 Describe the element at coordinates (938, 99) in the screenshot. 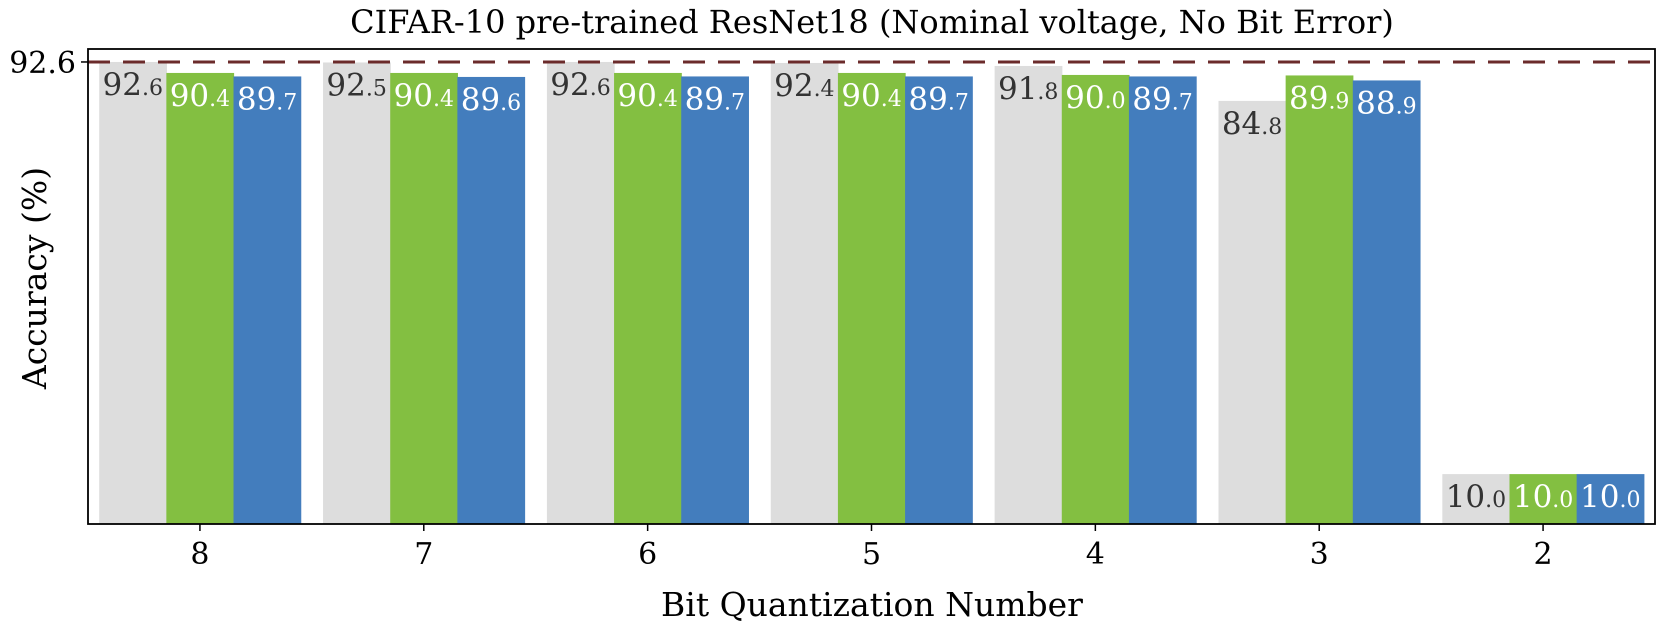

I see `data-label-cat5-series3: 89.7` at that location.